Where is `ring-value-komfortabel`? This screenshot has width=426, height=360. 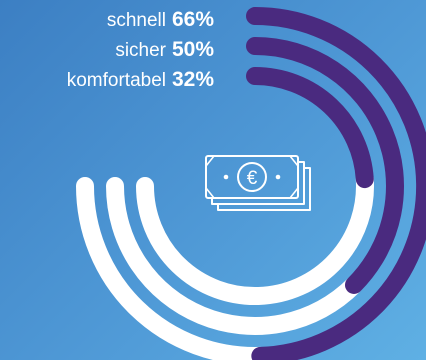
ring-value-komfortabel is located at coordinates (310, 128).